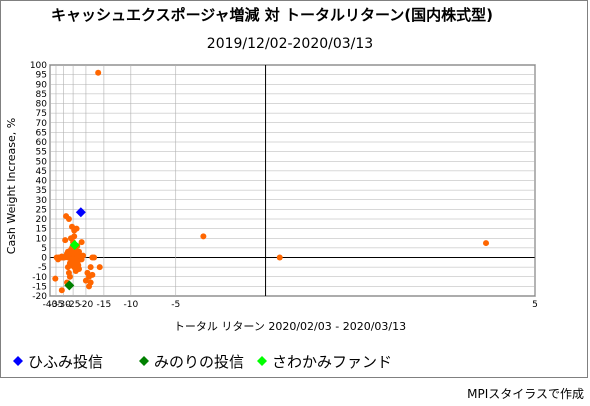  Describe the element at coordinates (525, 394) in the screenshot. I see `credit-text: MPIスタイラスで作成` at that location.